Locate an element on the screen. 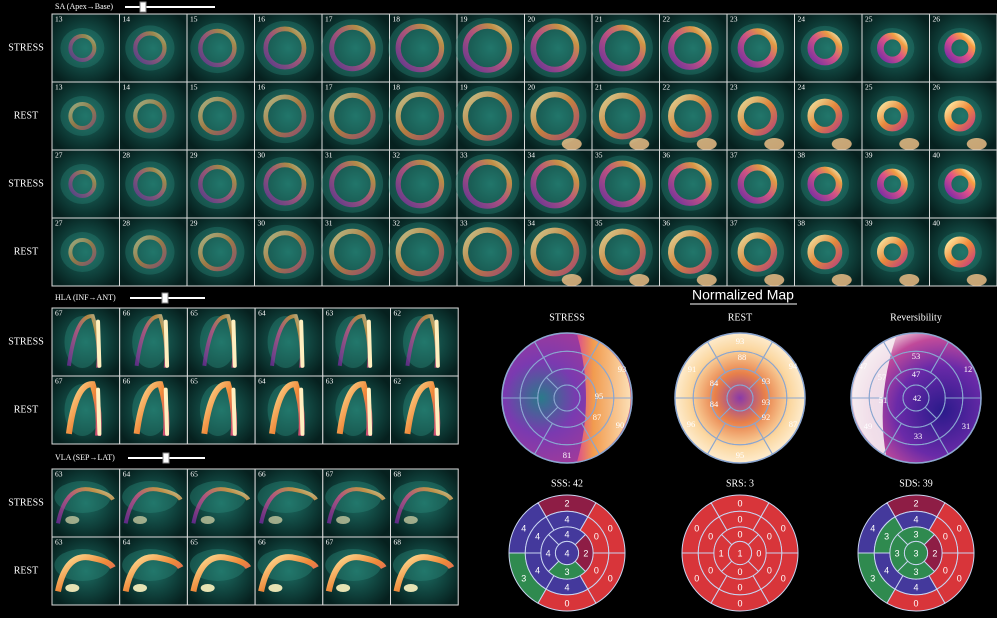 This screenshot has height=618, width=997. score-label: SSS: 42 is located at coordinates (567, 483).